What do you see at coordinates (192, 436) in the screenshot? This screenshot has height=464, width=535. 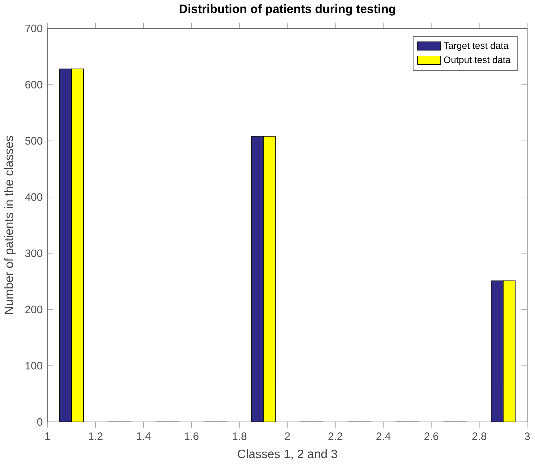 I see `x-tick-label: 1.6` at bounding box center [192, 436].